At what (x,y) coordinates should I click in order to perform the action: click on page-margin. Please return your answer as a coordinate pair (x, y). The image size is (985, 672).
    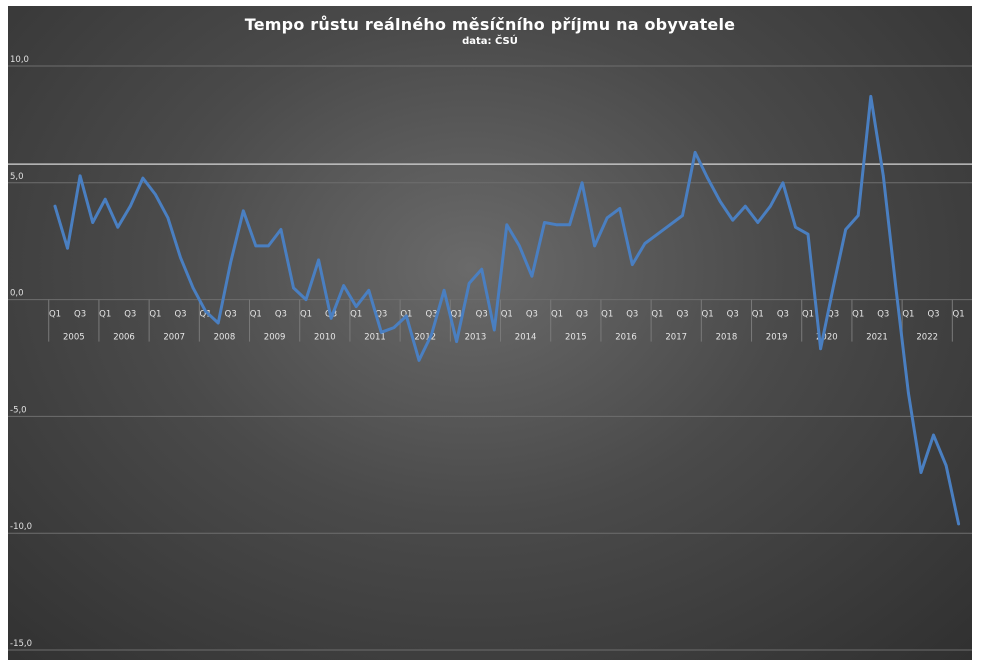
    Looking at the image, I should click on (978, 336).